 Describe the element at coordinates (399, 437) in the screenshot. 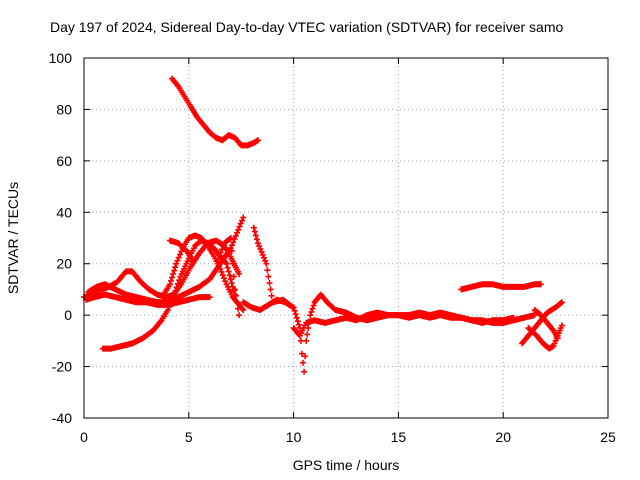

I see `x-tick-label: 15` at that location.